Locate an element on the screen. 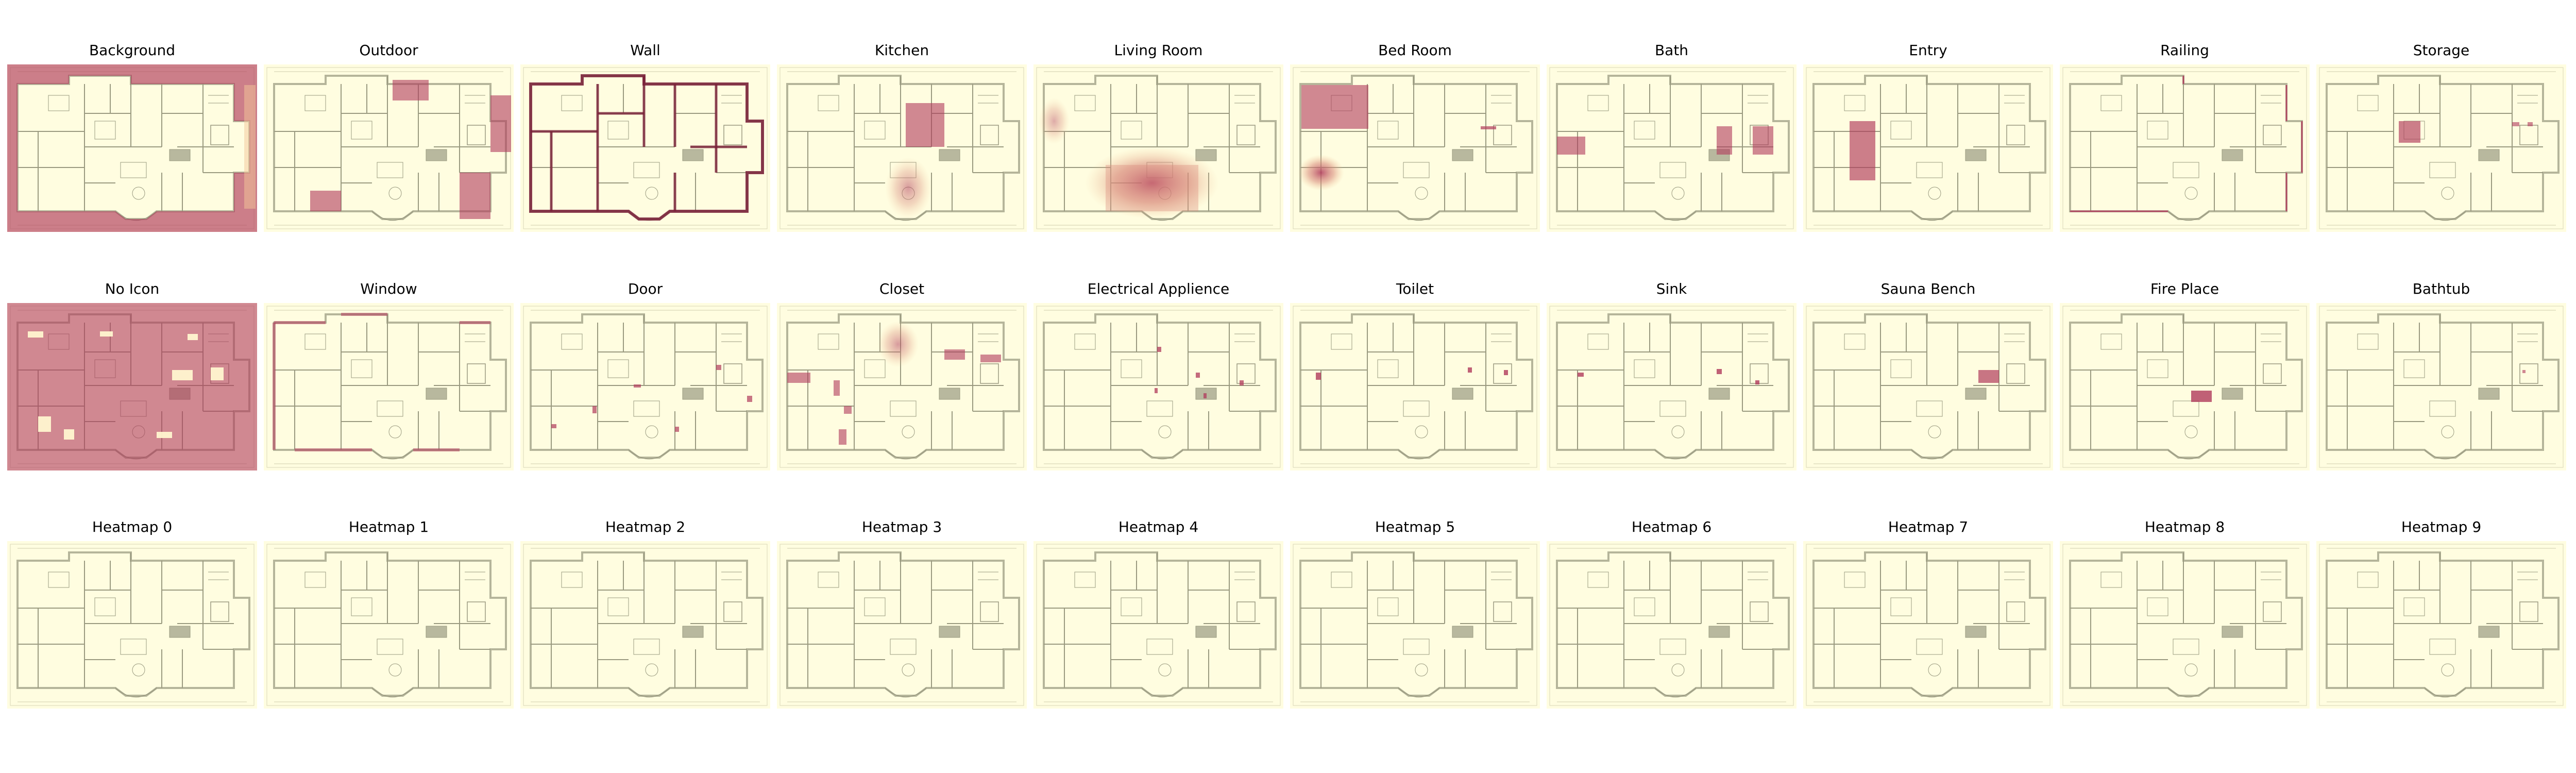  panel-title: Heatmap 8 is located at coordinates (2185, 526).